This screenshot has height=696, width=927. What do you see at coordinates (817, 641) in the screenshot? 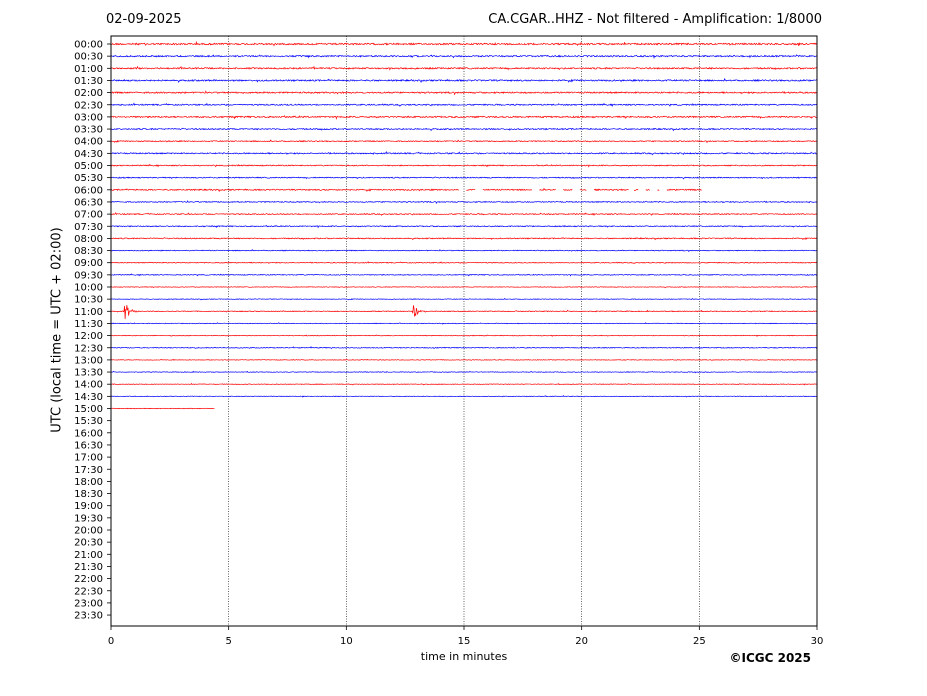
I see `x-tick-label: 30` at bounding box center [817, 641].